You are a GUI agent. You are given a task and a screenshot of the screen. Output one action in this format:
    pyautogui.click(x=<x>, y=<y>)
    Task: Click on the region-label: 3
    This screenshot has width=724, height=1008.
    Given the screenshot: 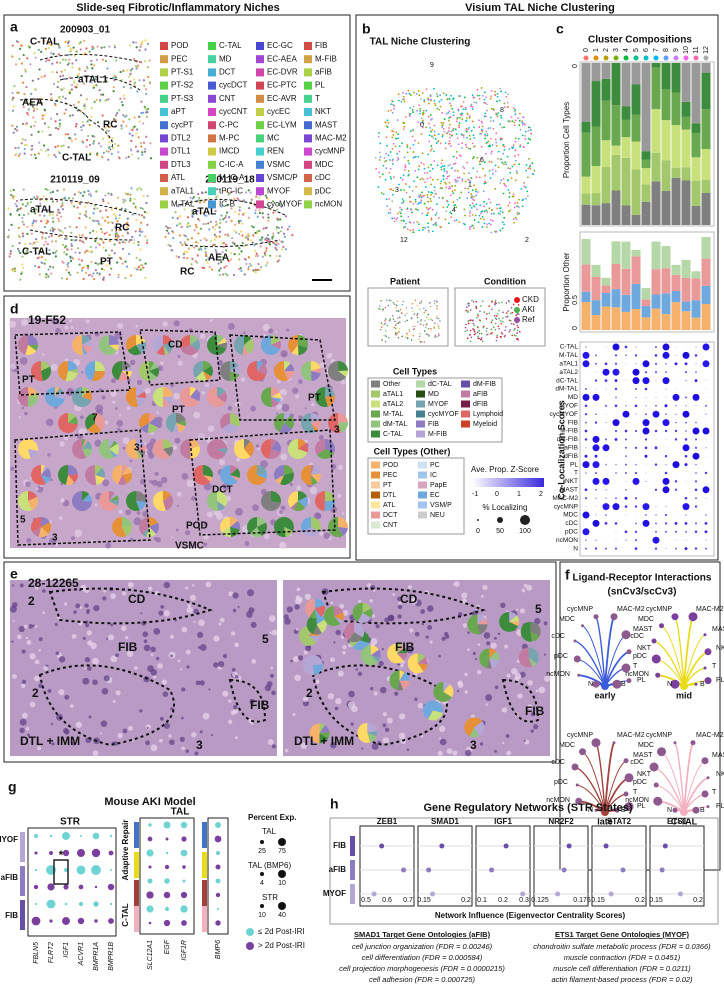 What is the action you would take?
    pyautogui.click(x=137, y=448)
    